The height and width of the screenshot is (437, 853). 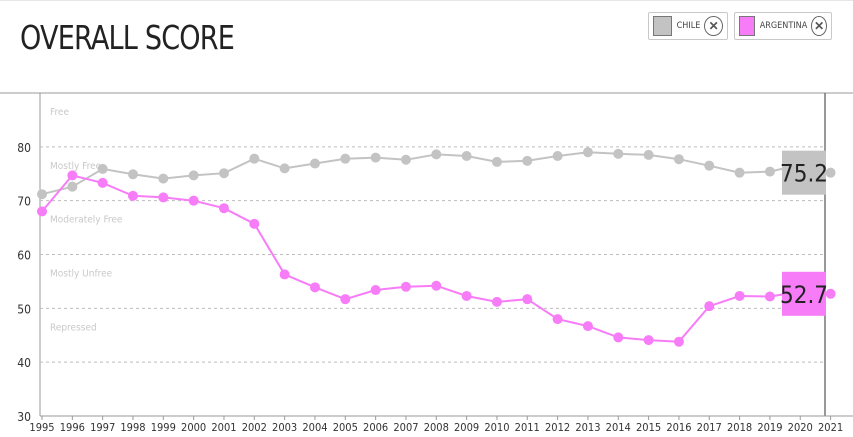 I want to click on y-tick-label: 60, so click(x=24, y=256).